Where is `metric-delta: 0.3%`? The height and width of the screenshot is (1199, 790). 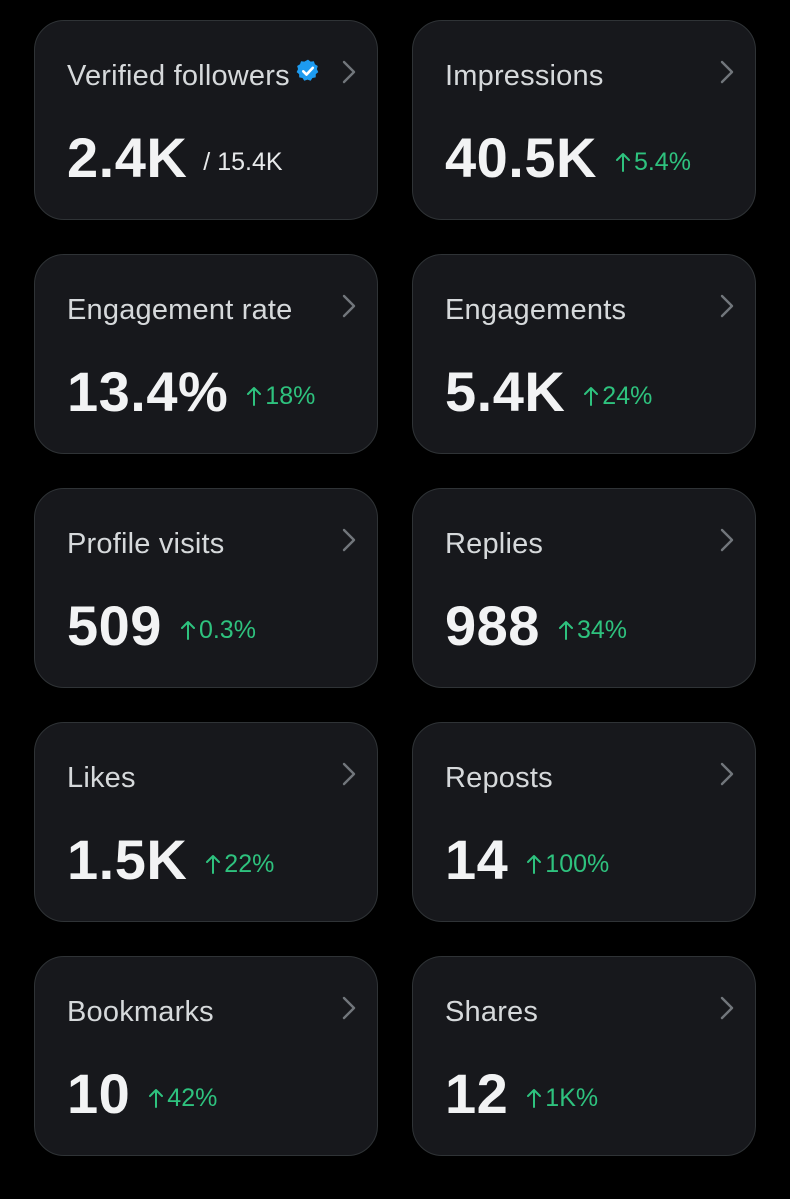 metric-delta: 0.3% is located at coordinates (218, 630).